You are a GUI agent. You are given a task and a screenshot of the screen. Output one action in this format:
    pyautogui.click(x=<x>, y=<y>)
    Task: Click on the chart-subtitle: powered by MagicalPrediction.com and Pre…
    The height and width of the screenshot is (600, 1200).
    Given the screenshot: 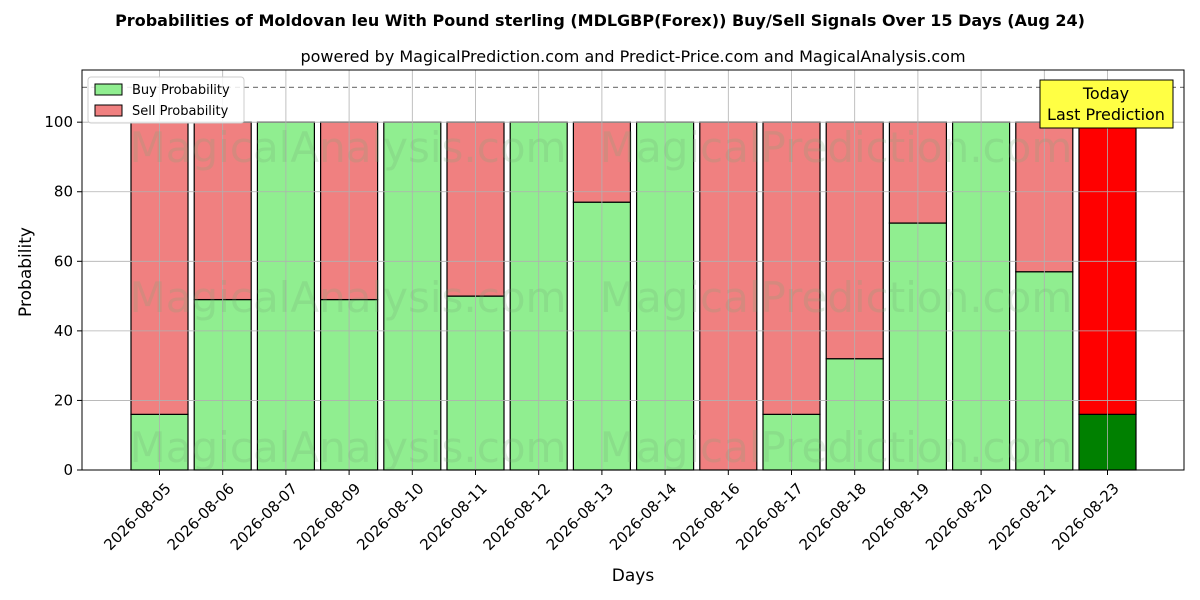 What is the action you would take?
    pyautogui.click(x=632, y=56)
    